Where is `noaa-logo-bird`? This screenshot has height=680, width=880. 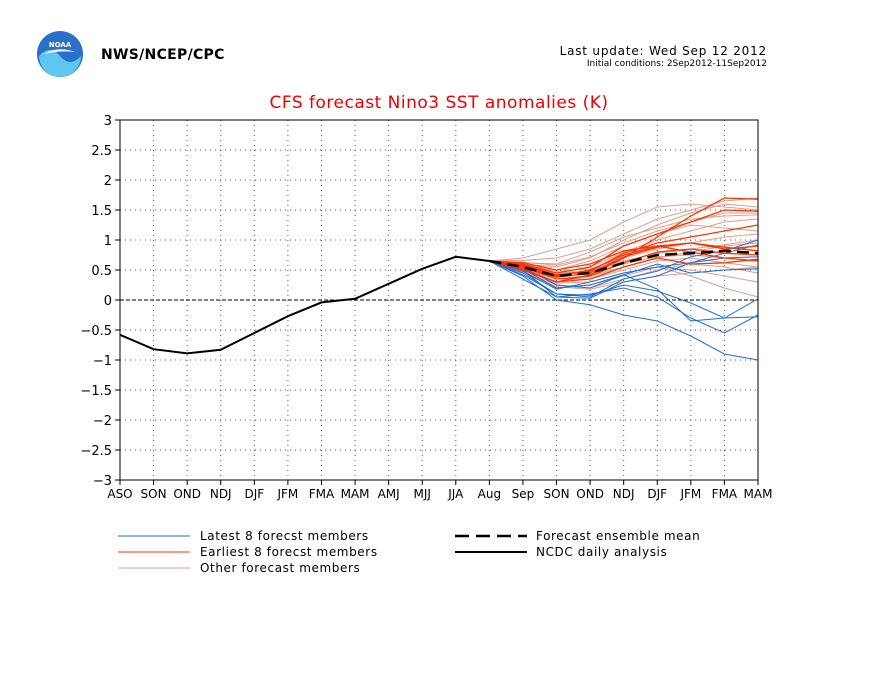
noaa-logo-bird is located at coordinates (60, 51).